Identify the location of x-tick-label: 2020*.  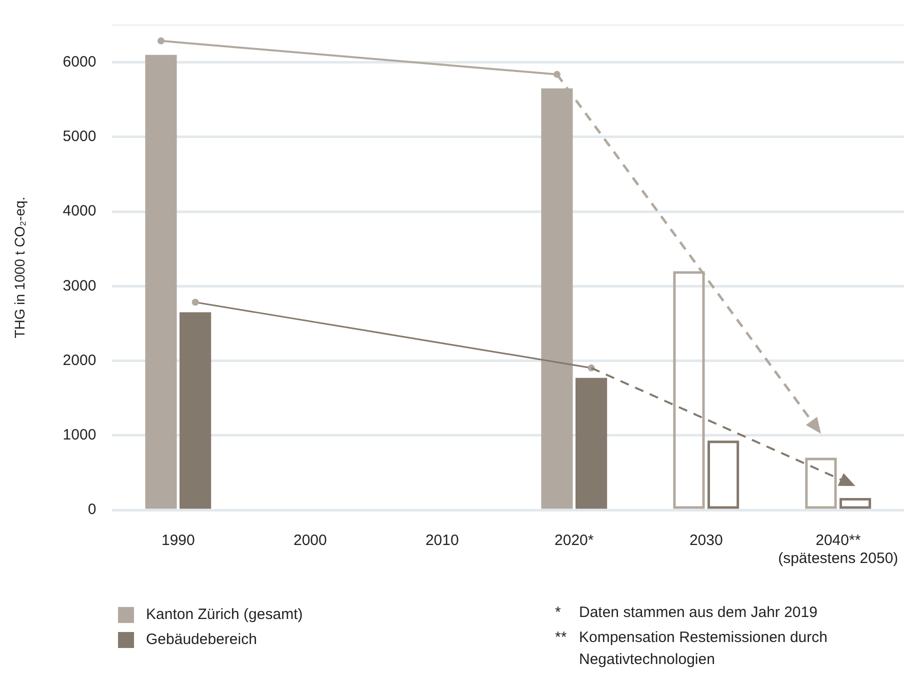
(574, 541).